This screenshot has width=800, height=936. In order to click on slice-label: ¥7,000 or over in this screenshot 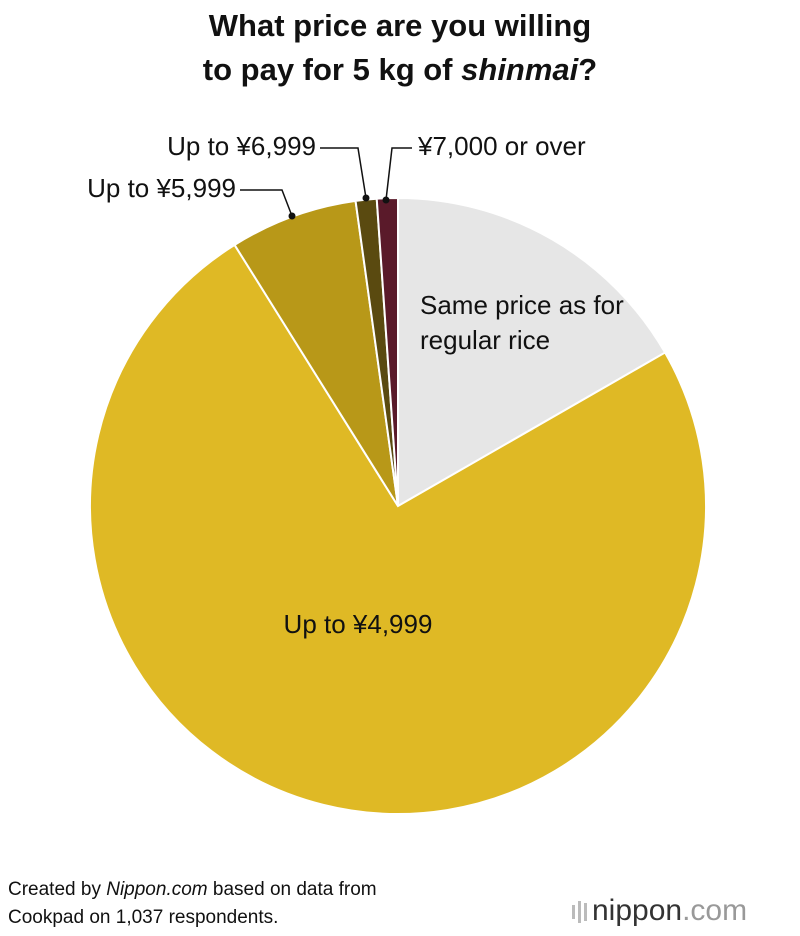, I will do `click(501, 146)`.